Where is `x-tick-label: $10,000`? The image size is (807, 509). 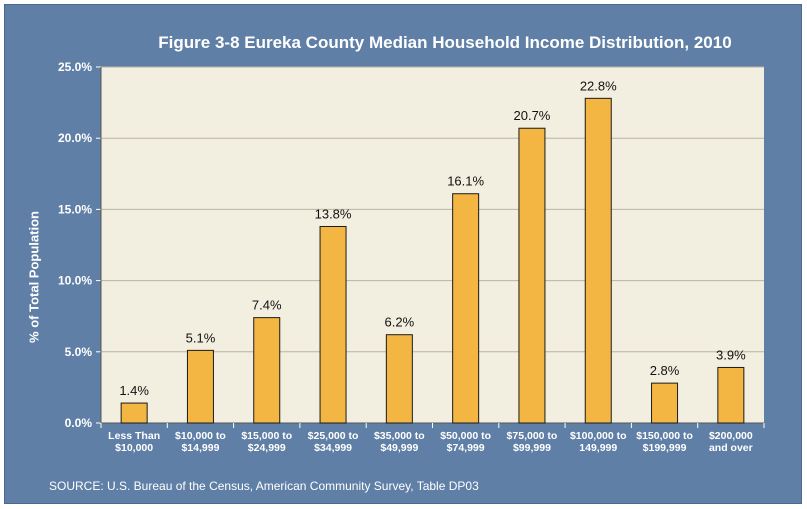 x-tick-label: $10,000 is located at coordinates (134, 448).